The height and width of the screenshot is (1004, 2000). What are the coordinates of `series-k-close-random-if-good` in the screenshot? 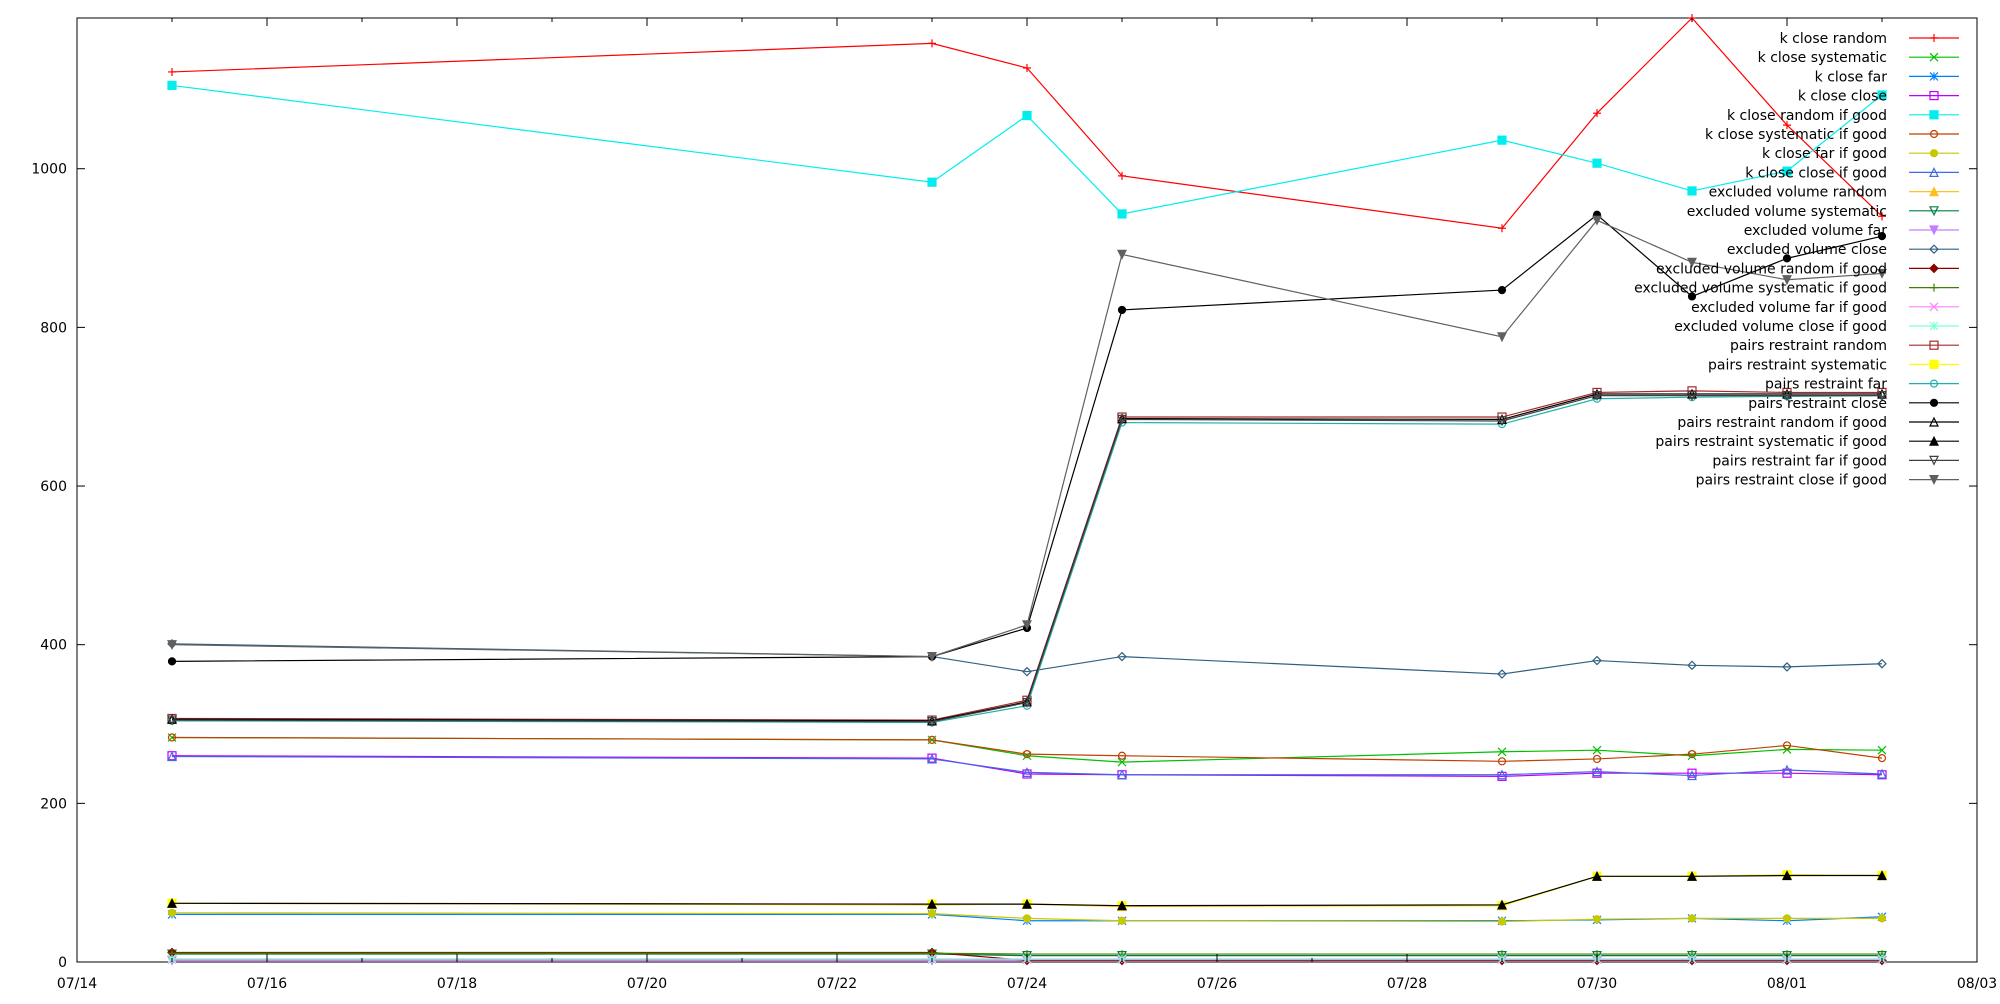 It's located at (1027, 149).